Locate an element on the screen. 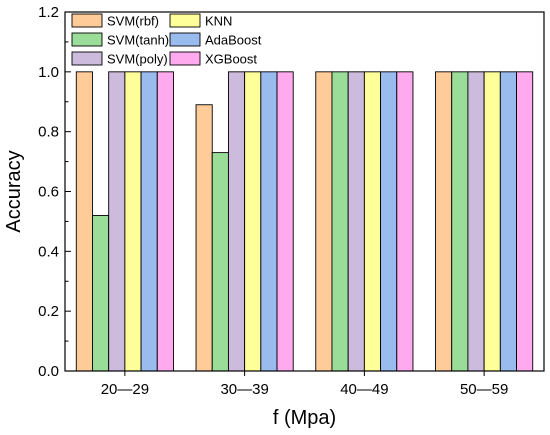 This screenshot has width=550, height=435. x-tick-label: 40—49 is located at coordinates (364, 389).